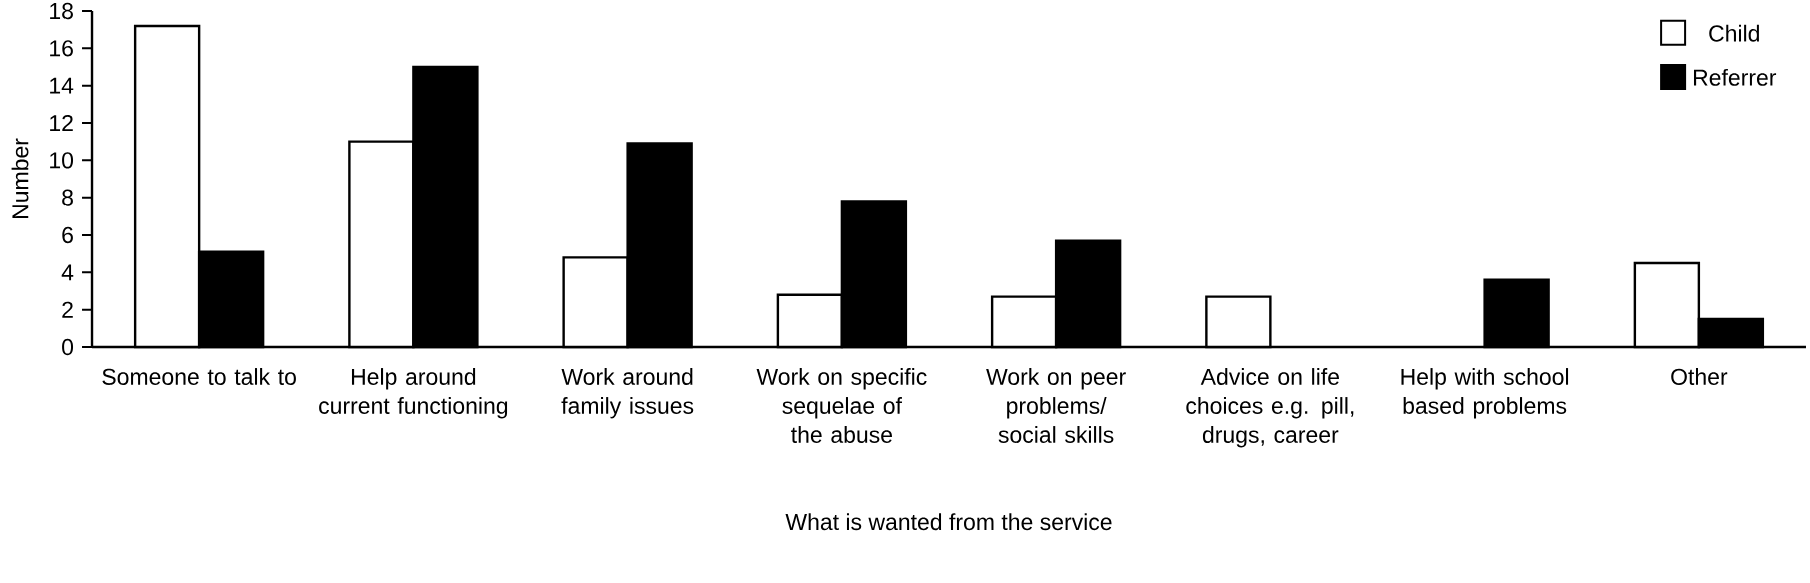 The image size is (1810, 583). Describe the element at coordinates (1270, 408) in the screenshot. I see `x-tick-label: Advice on life choices e.g. pill, drugs, career` at that location.